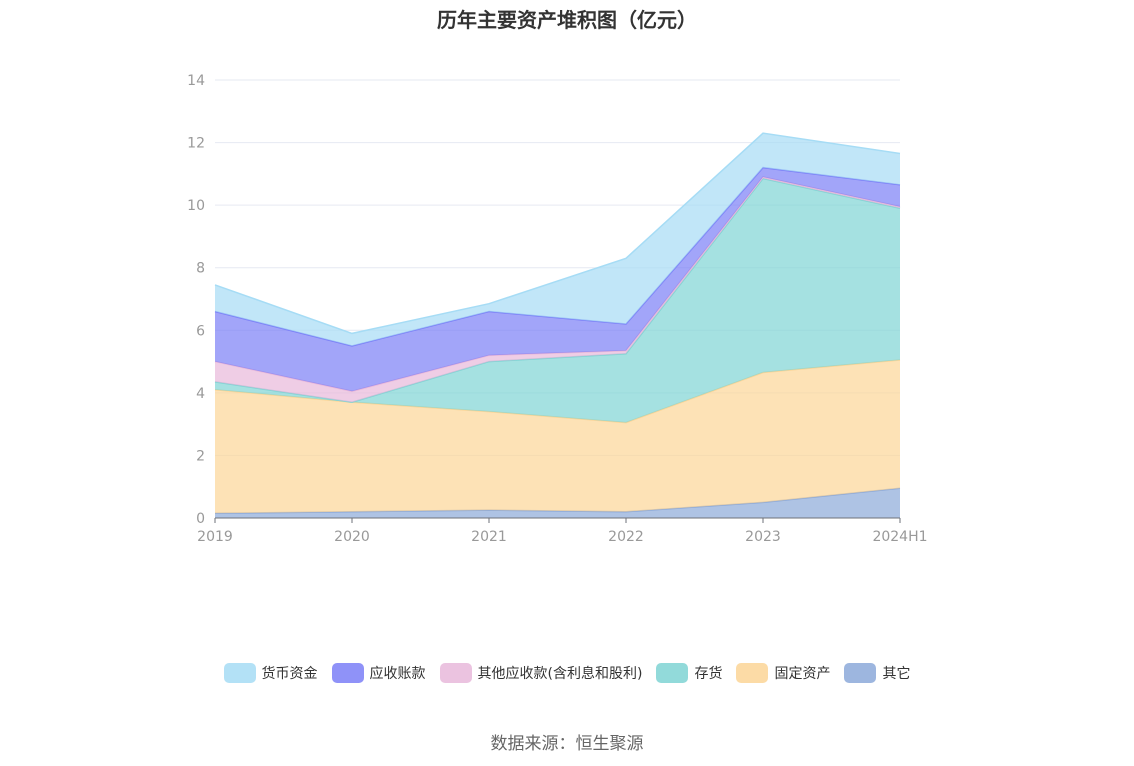  I want to click on legend-item: 应收账款, so click(378, 673).